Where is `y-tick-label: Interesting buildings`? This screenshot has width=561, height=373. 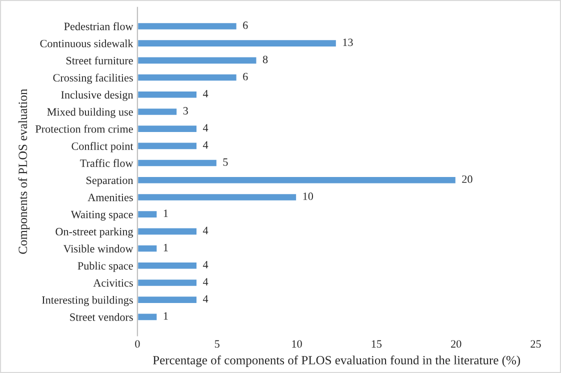 y-tick-label: Interesting buildings is located at coordinates (87, 301).